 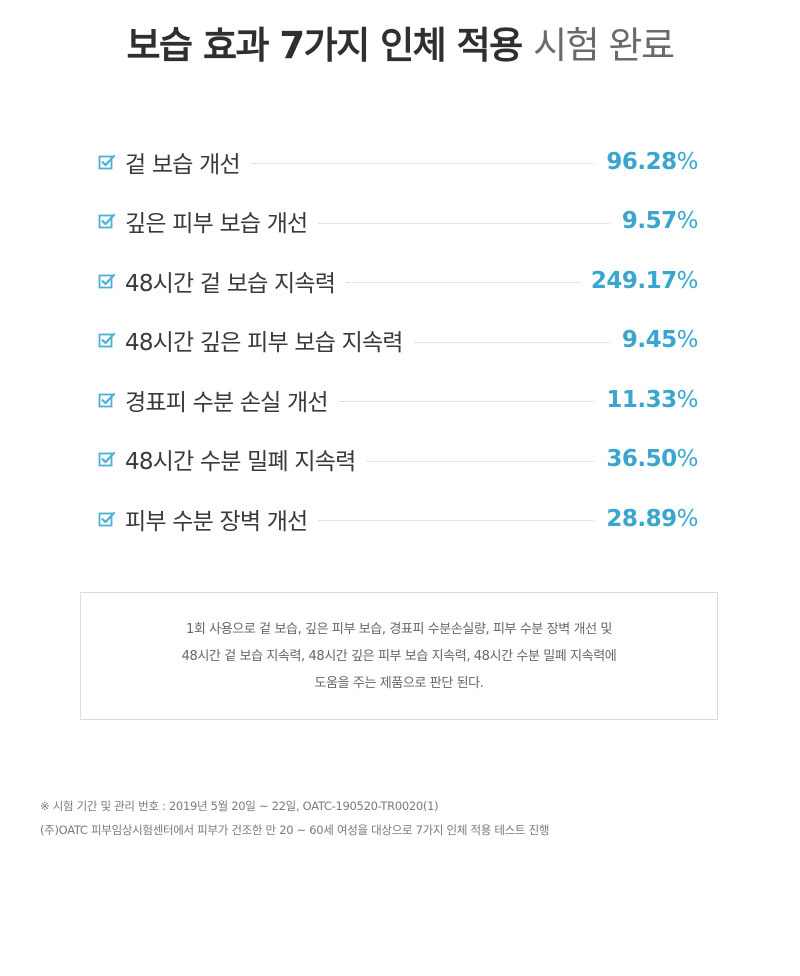 What do you see at coordinates (652, 399) in the screenshot?
I see `result-value: 11.33%` at bounding box center [652, 399].